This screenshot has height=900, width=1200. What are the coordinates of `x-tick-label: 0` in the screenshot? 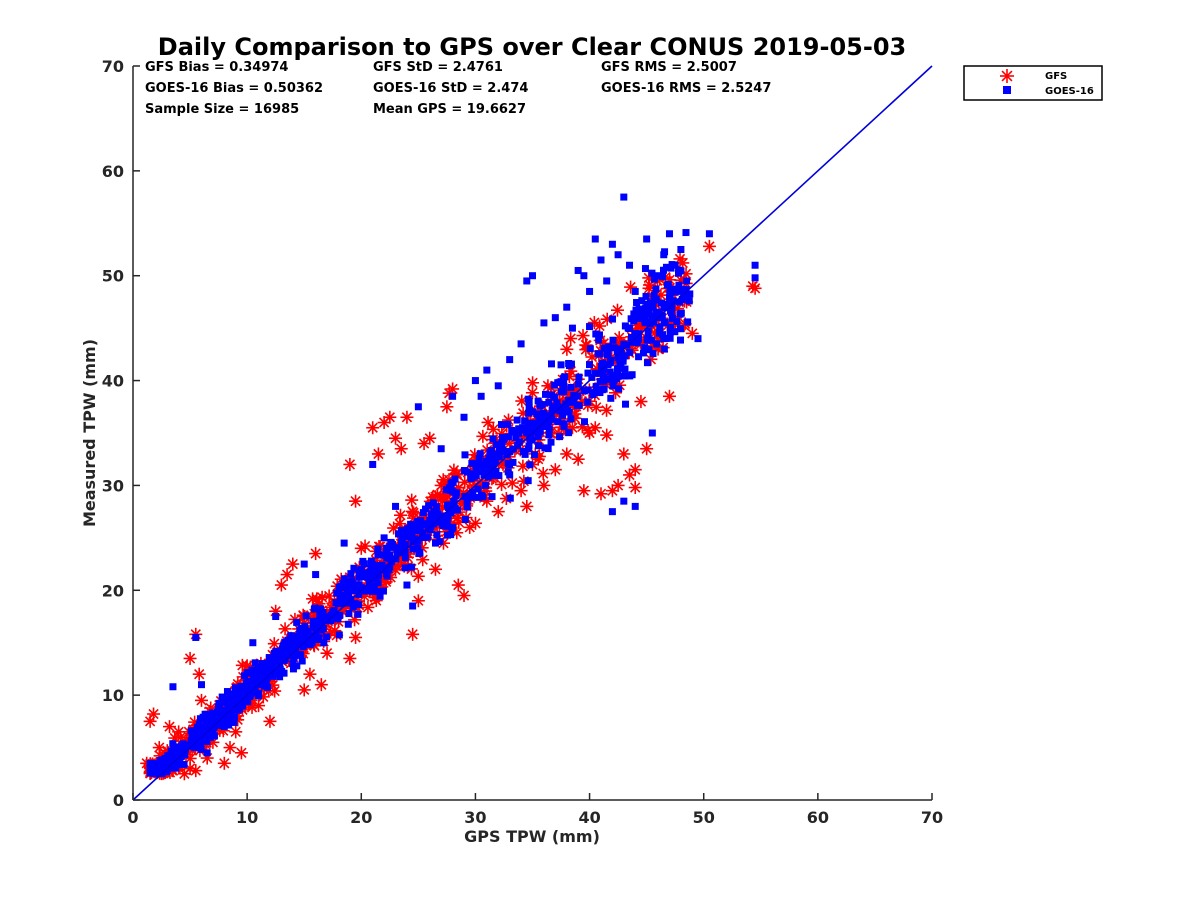 It's located at (132, 817).